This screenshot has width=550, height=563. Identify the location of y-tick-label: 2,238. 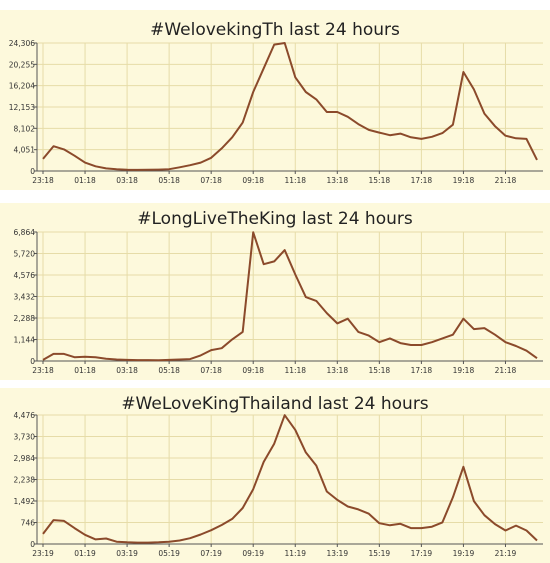
(25, 480).